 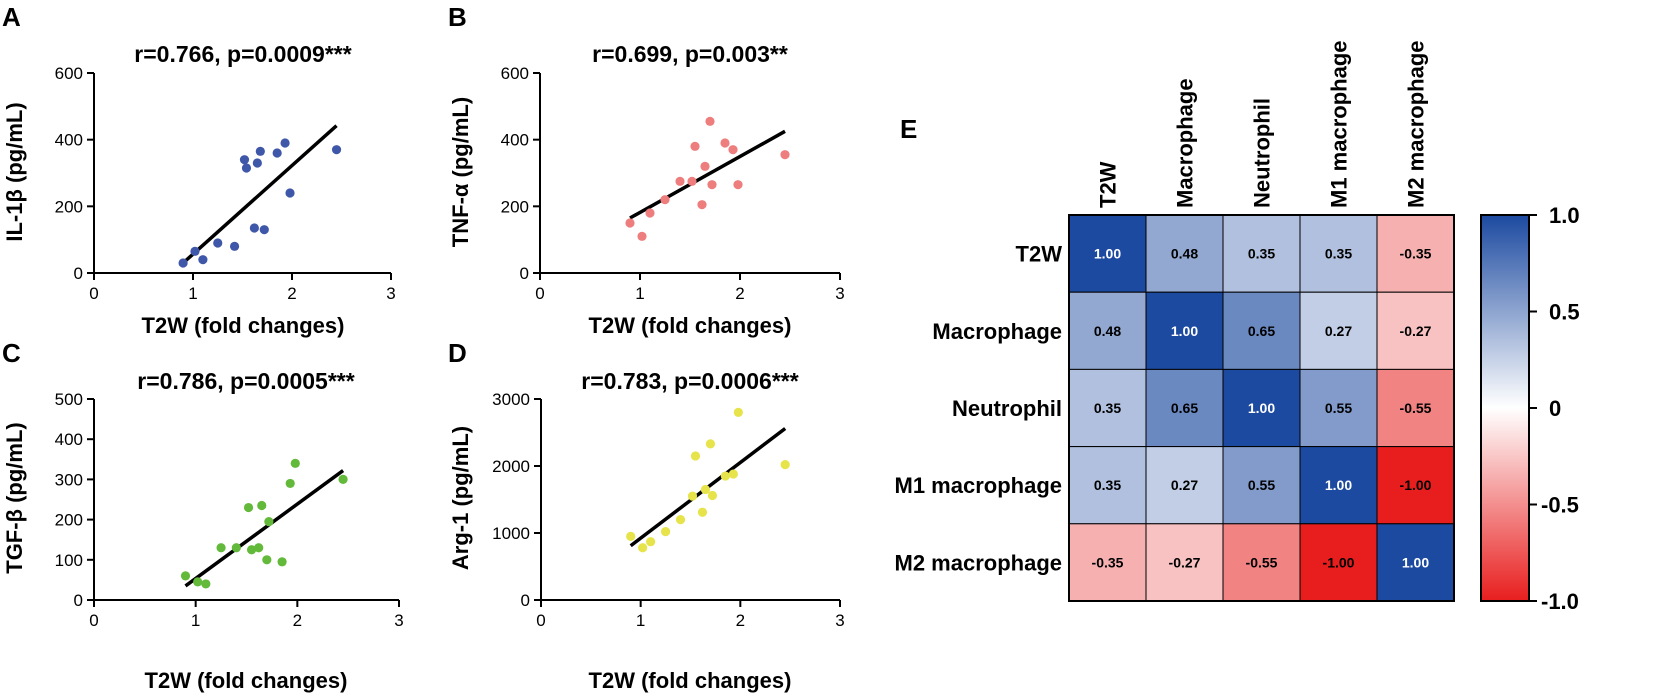 What do you see at coordinates (511, 533) in the screenshot?
I see `y-tick-label: 1000` at bounding box center [511, 533].